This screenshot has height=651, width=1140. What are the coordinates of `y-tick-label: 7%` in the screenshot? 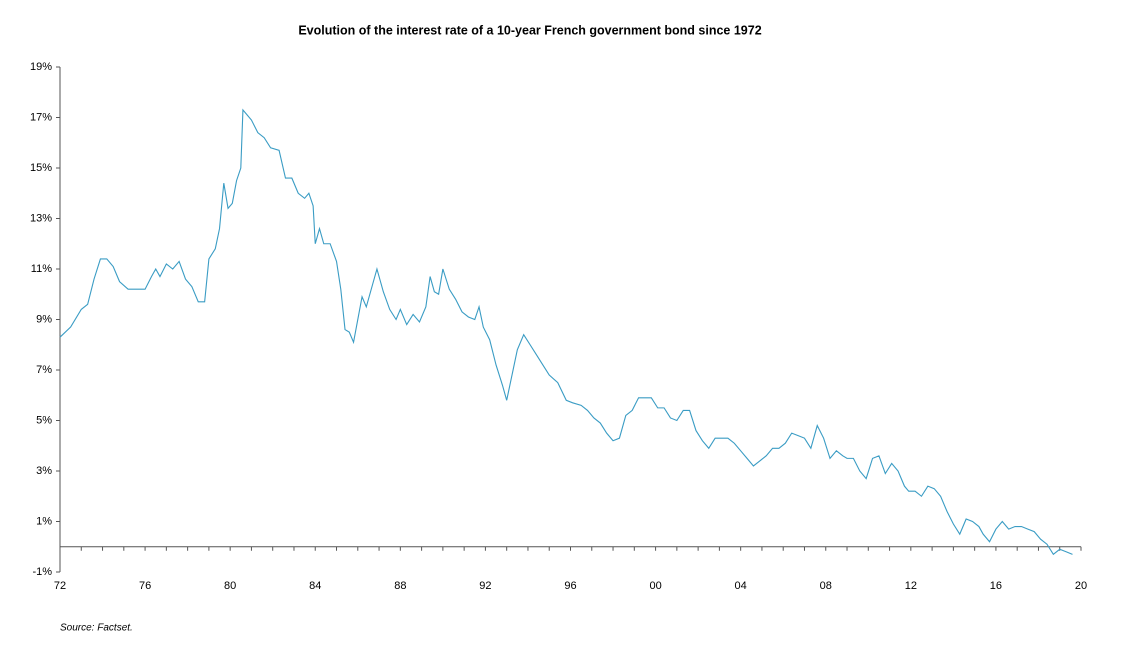 It's located at (44, 370).